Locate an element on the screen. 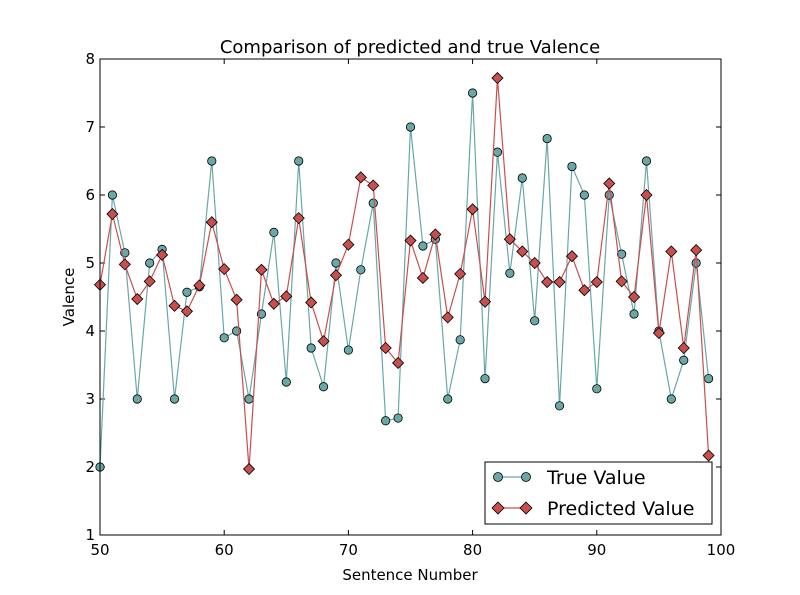  y-tick-label: 3 is located at coordinates (90, 399).